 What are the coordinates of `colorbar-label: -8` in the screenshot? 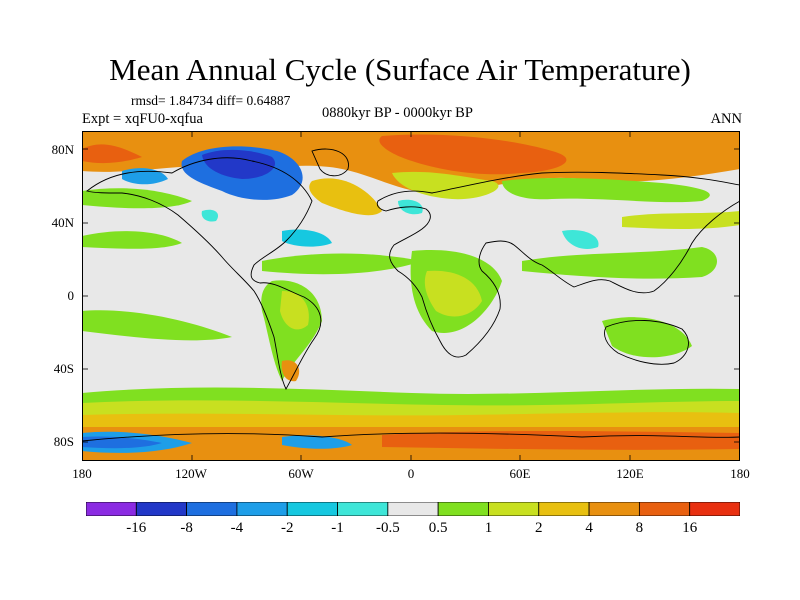 It's located at (186, 528).